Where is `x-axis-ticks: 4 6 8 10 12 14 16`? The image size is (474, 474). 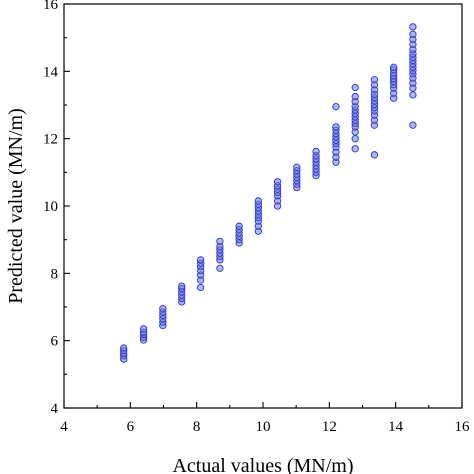 x-axis-ticks: 4 6 8 10 12 14 16 is located at coordinates (265, 418).